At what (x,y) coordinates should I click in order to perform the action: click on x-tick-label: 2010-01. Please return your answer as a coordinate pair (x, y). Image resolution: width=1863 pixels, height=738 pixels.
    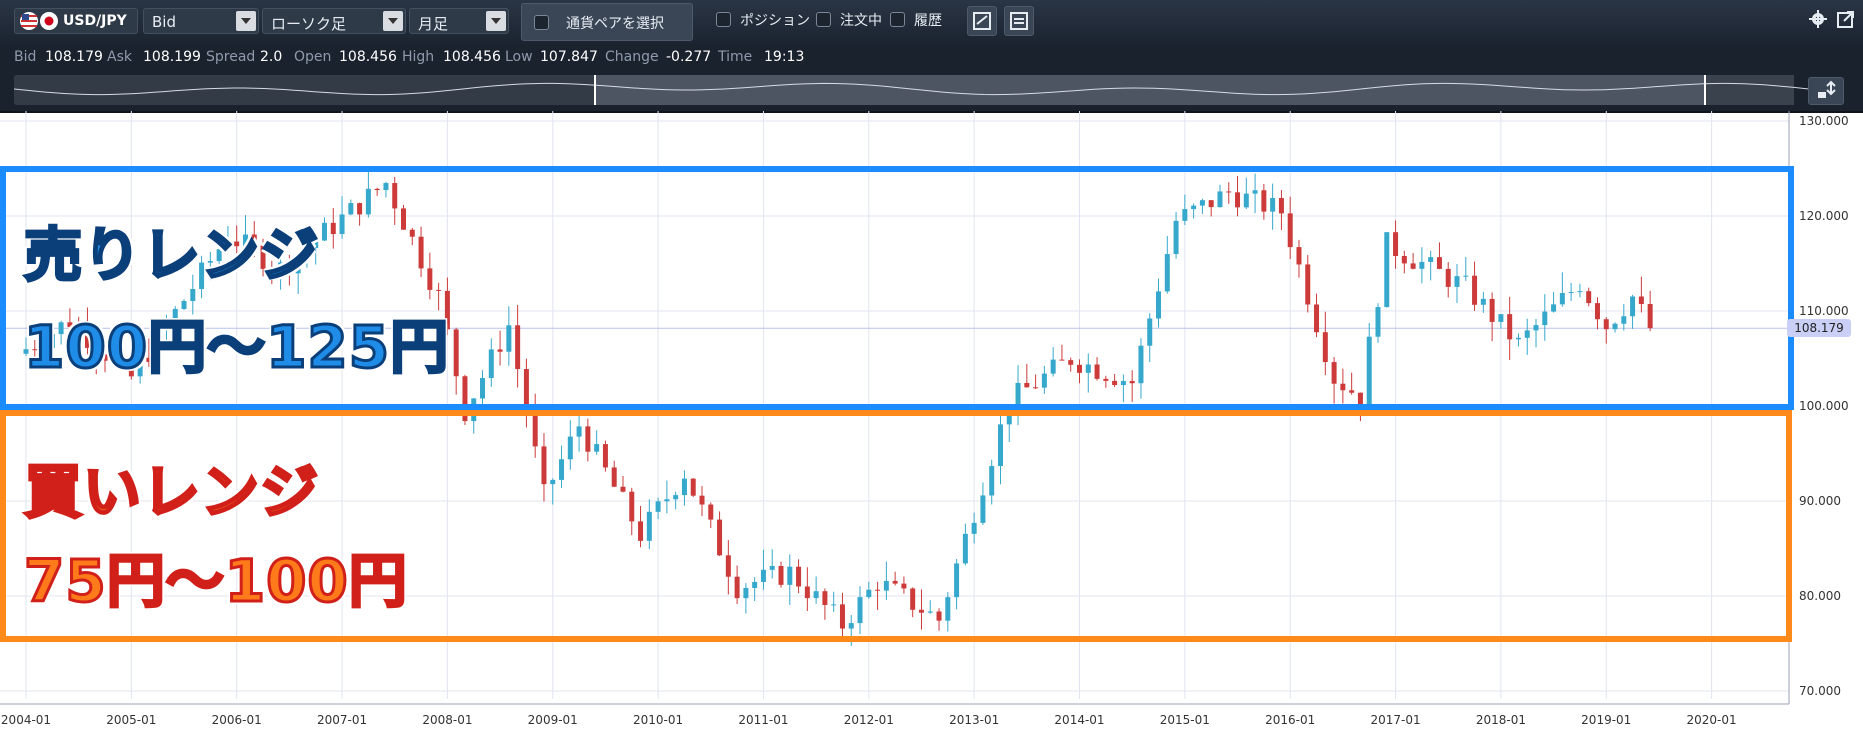
    Looking at the image, I should click on (658, 720).